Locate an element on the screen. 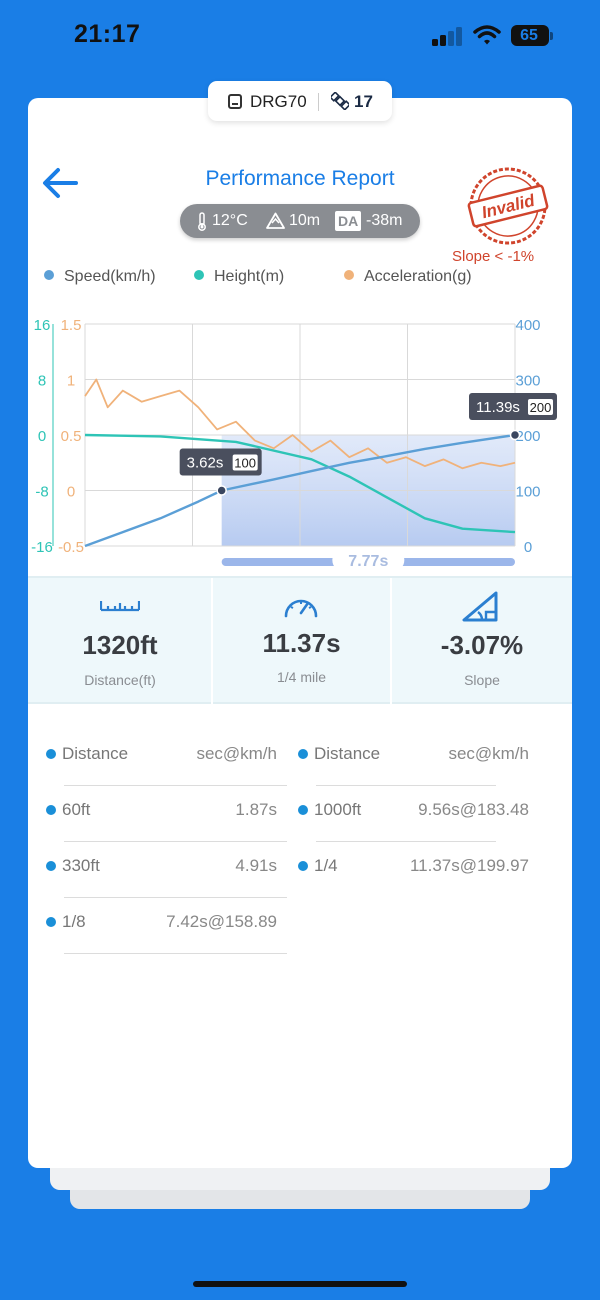  split-row: 1000ft 9.56s@183.48 is located at coordinates (413, 814).